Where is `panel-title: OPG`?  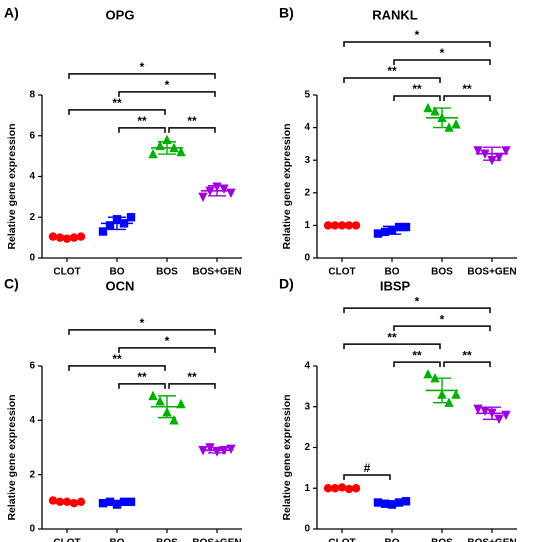 panel-title: OPG is located at coordinates (120, 14).